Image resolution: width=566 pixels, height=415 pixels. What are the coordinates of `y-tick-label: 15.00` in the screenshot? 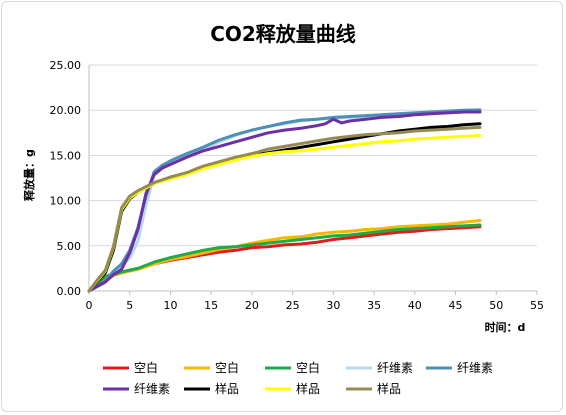 It's located at (66, 155).